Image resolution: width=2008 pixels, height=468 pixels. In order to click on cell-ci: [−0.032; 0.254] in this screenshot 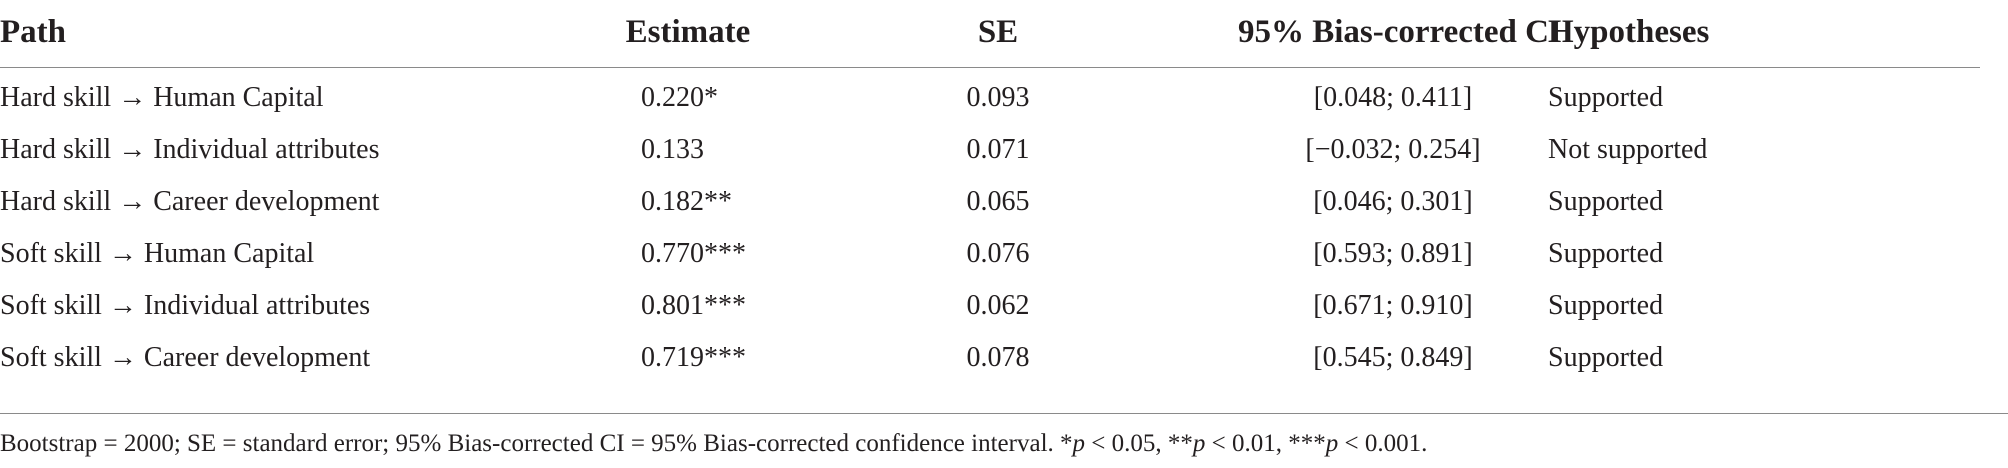, I will do `click(1393, 149)`.